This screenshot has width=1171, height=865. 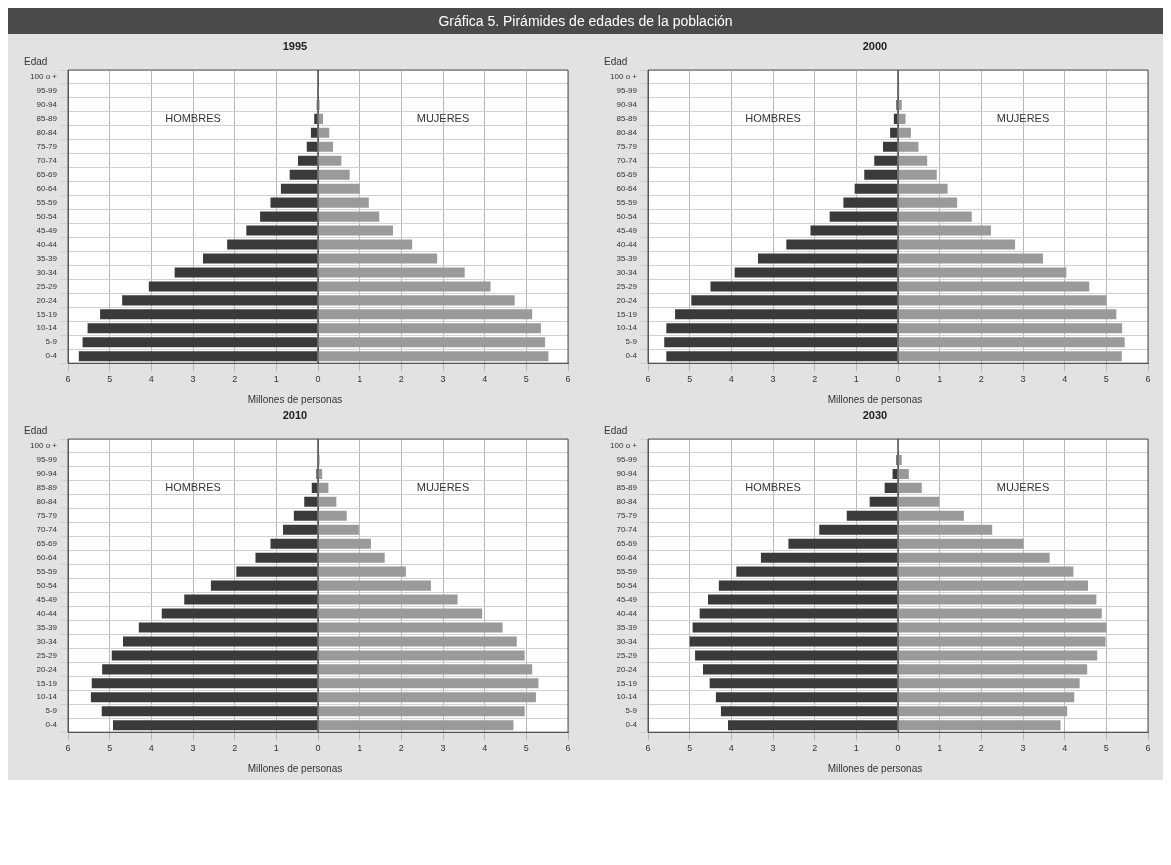 What do you see at coordinates (875, 47) in the screenshot?
I see `chart-title: 2000` at bounding box center [875, 47].